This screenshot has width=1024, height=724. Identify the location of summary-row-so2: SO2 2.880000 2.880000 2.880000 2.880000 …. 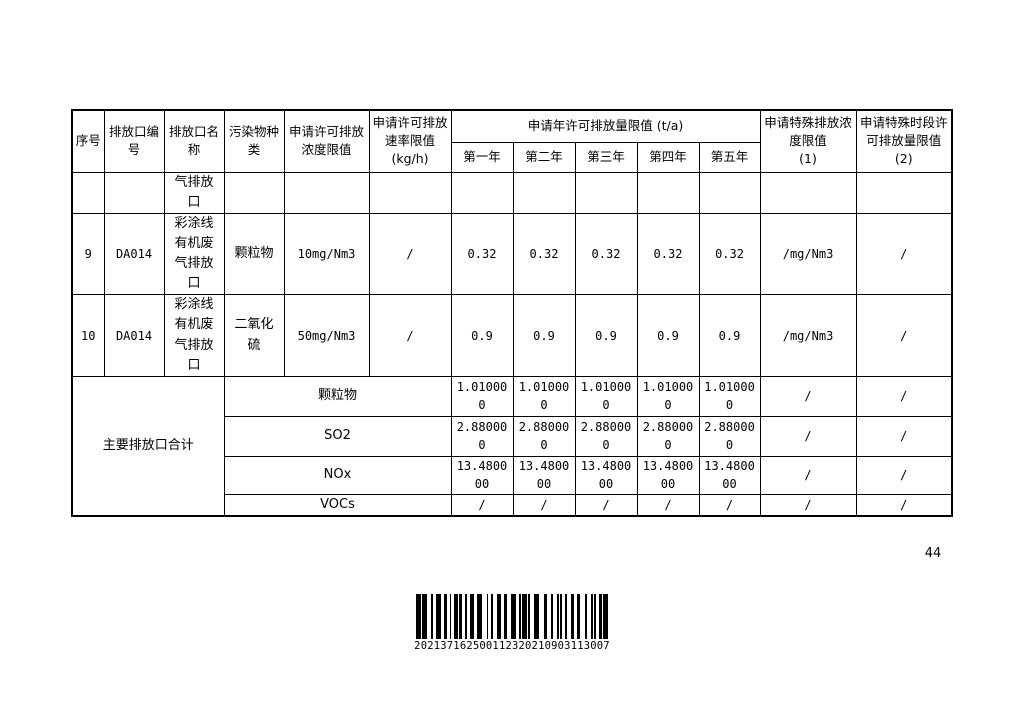
(512, 436).